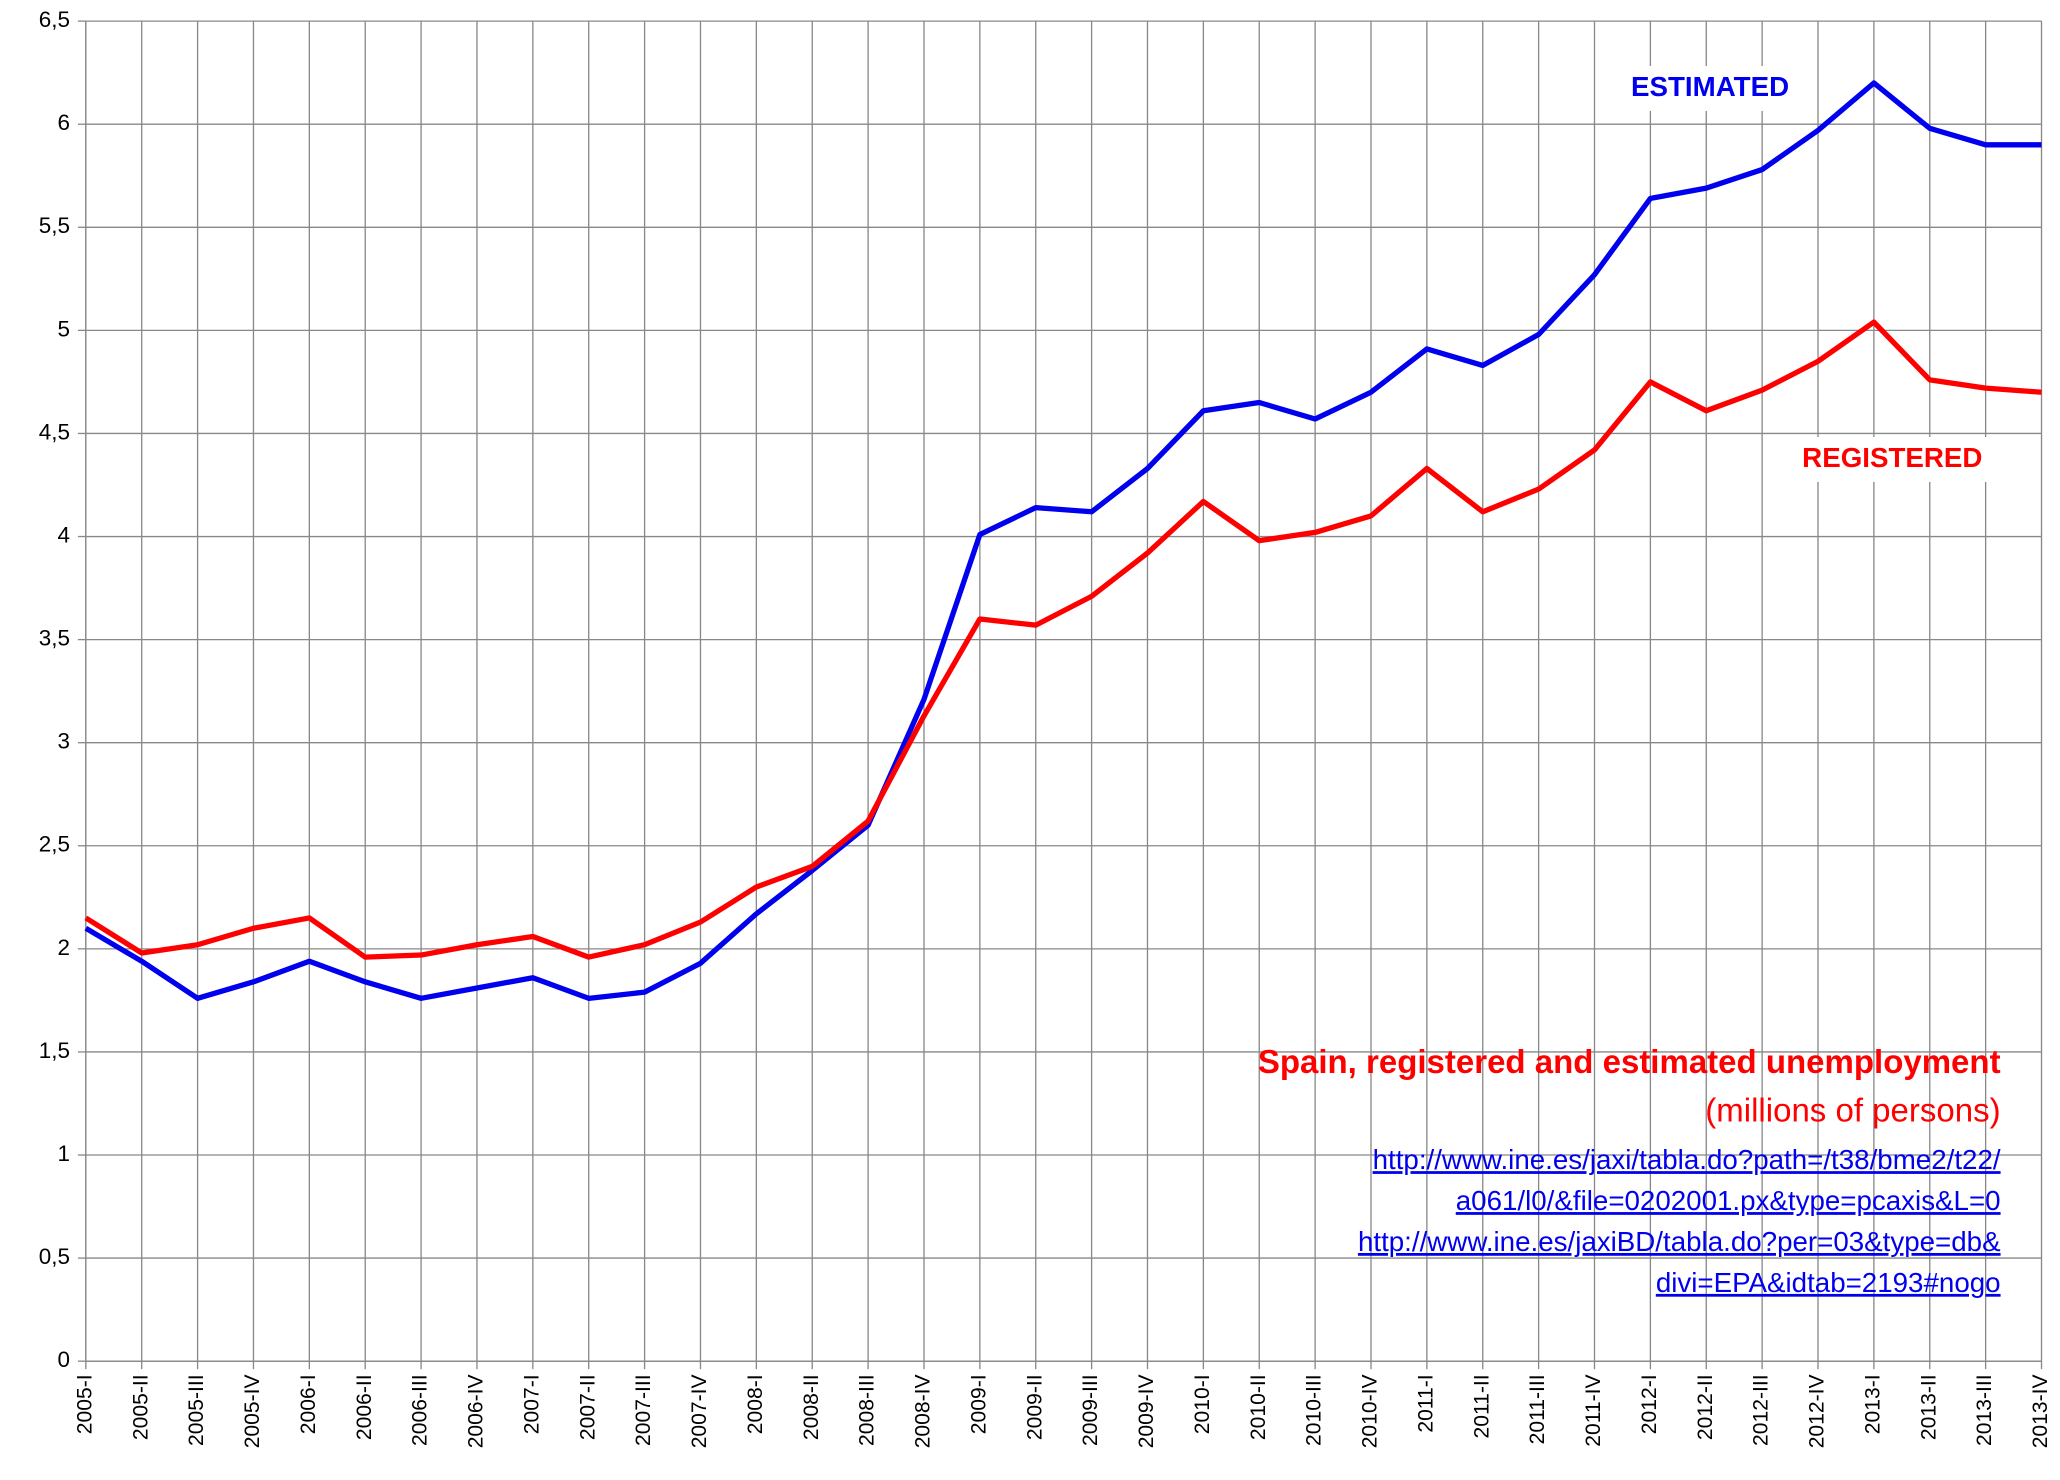 This screenshot has width=2060, height=1480. What do you see at coordinates (1481, 1406) in the screenshot?
I see `x-tick-label: 2011-II` at bounding box center [1481, 1406].